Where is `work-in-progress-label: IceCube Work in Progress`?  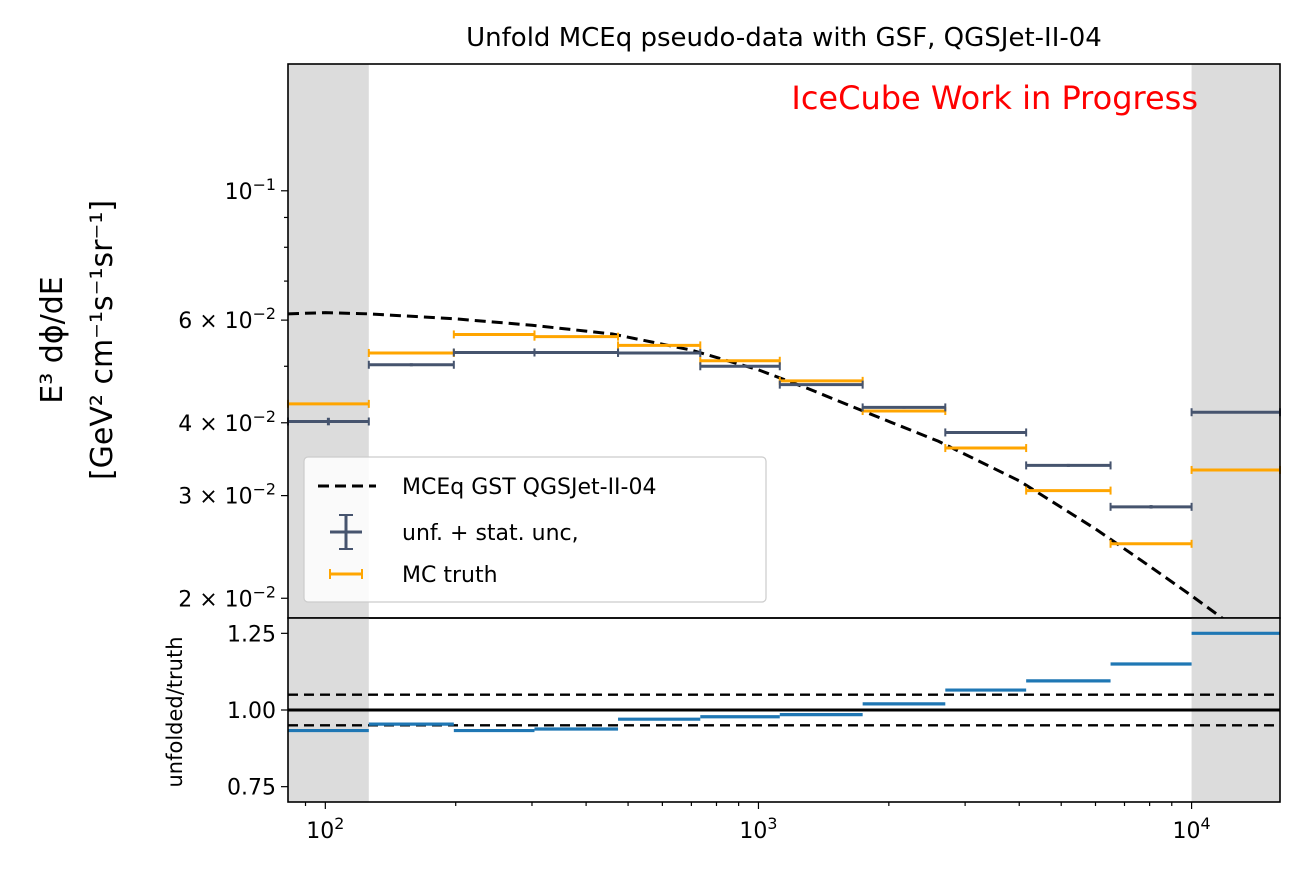 work-in-progress-label: IceCube Work in Progress is located at coordinates (994, 98).